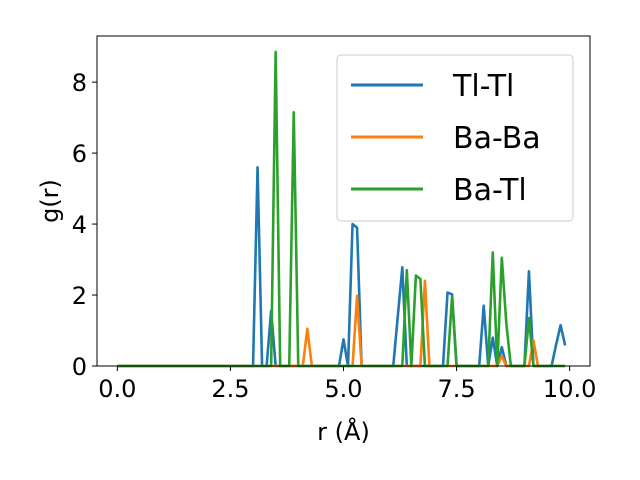 This screenshot has width=640, height=480. Describe the element at coordinates (490, 190) in the screenshot. I see `legend-label-ba-tl: Ba-Tl` at that location.